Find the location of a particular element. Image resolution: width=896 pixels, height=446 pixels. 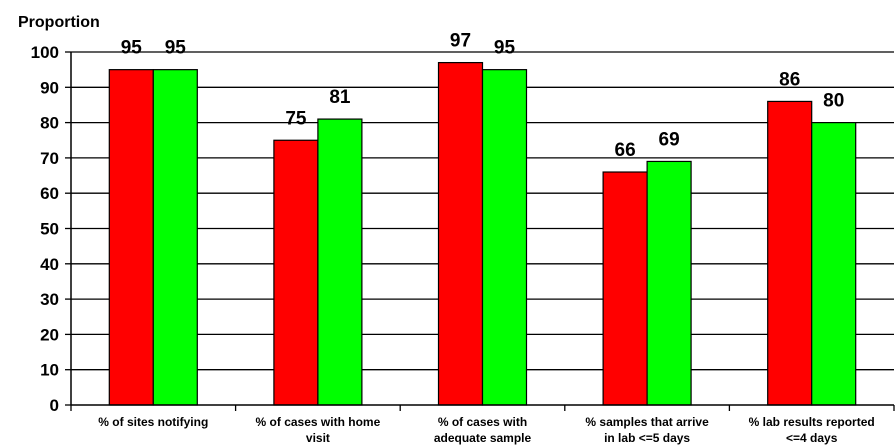

y-tick-label: 80 is located at coordinates (49, 123).